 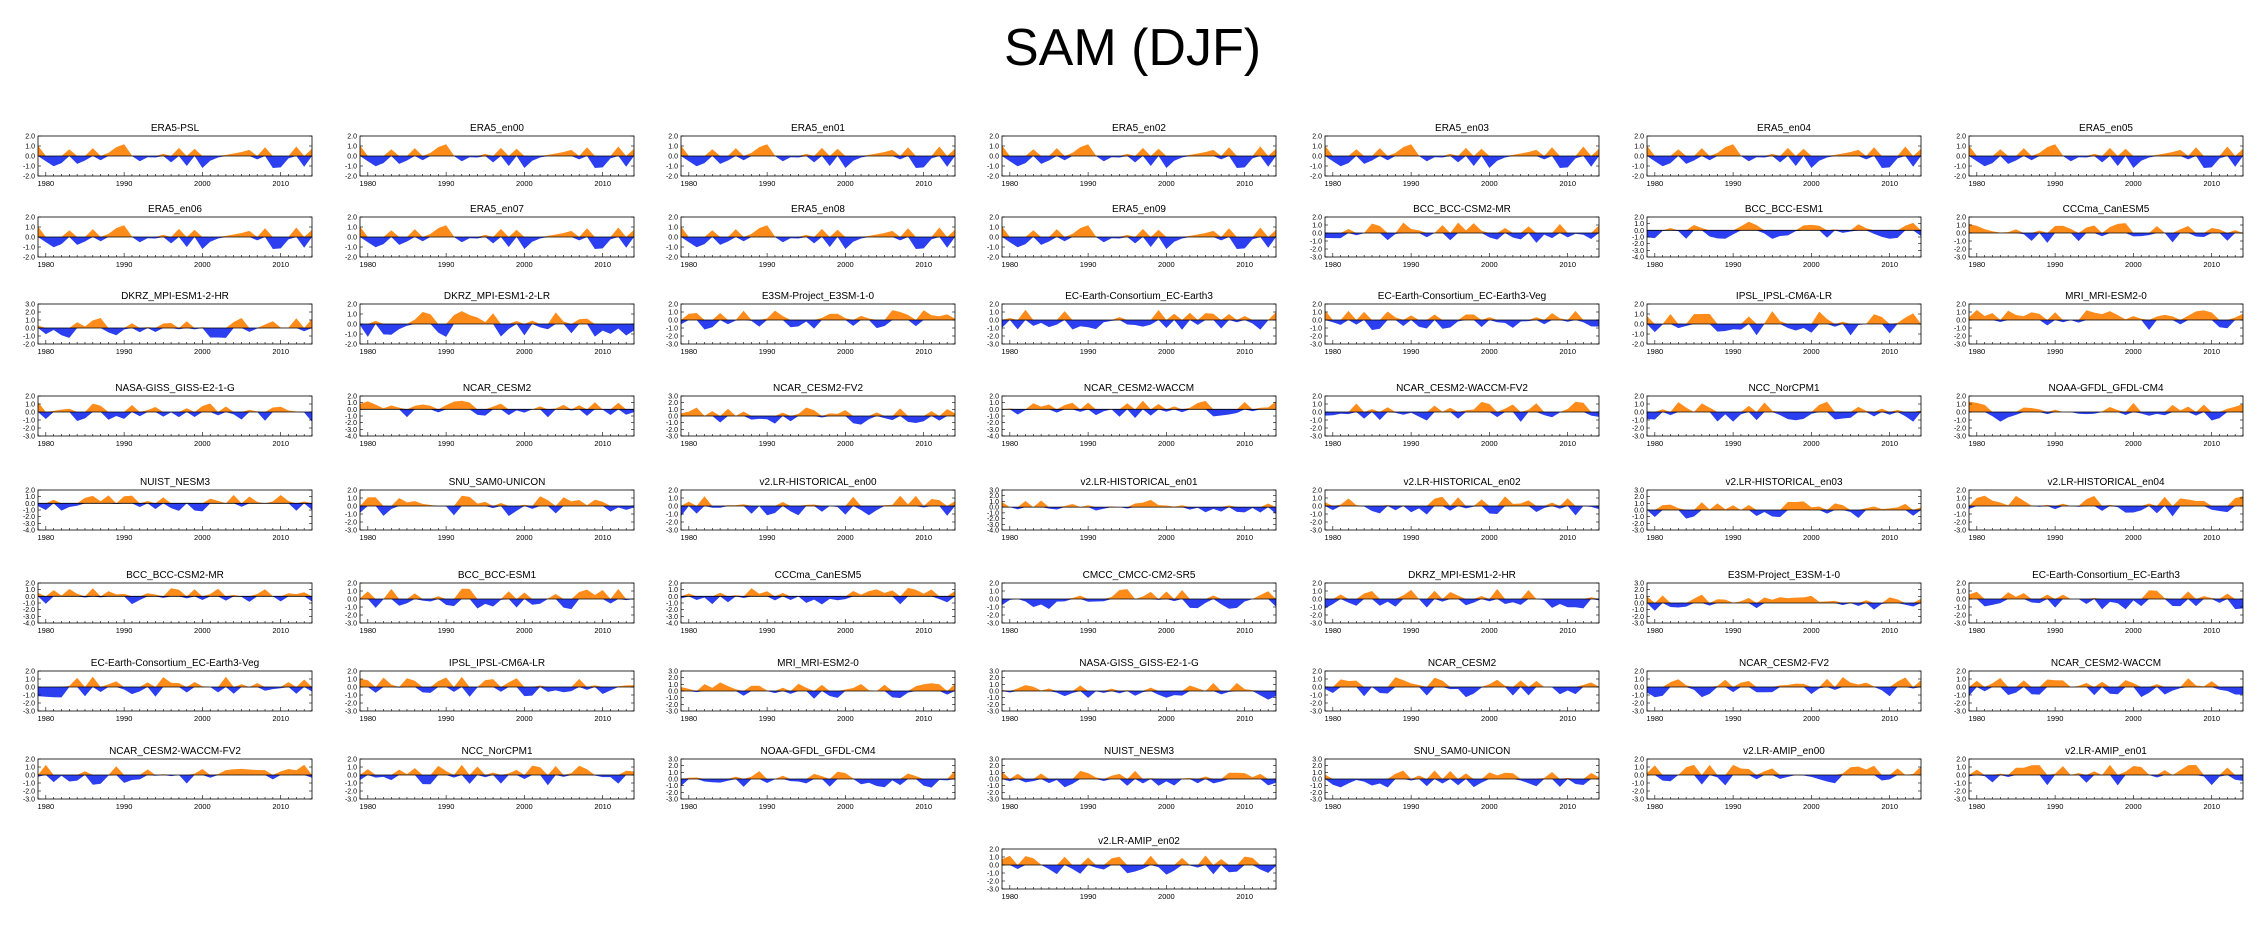 I want to click on y-tick-label: 3.0, so click(x=994, y=760).